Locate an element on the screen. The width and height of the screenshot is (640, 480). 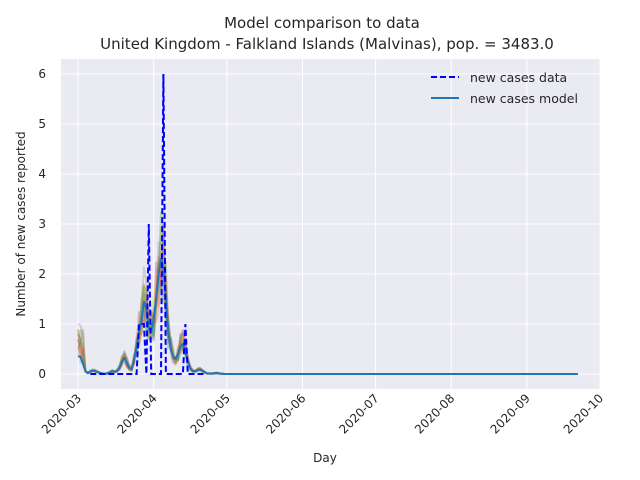
y-tick-label-0: 0 is located at coordinates (42, 374).